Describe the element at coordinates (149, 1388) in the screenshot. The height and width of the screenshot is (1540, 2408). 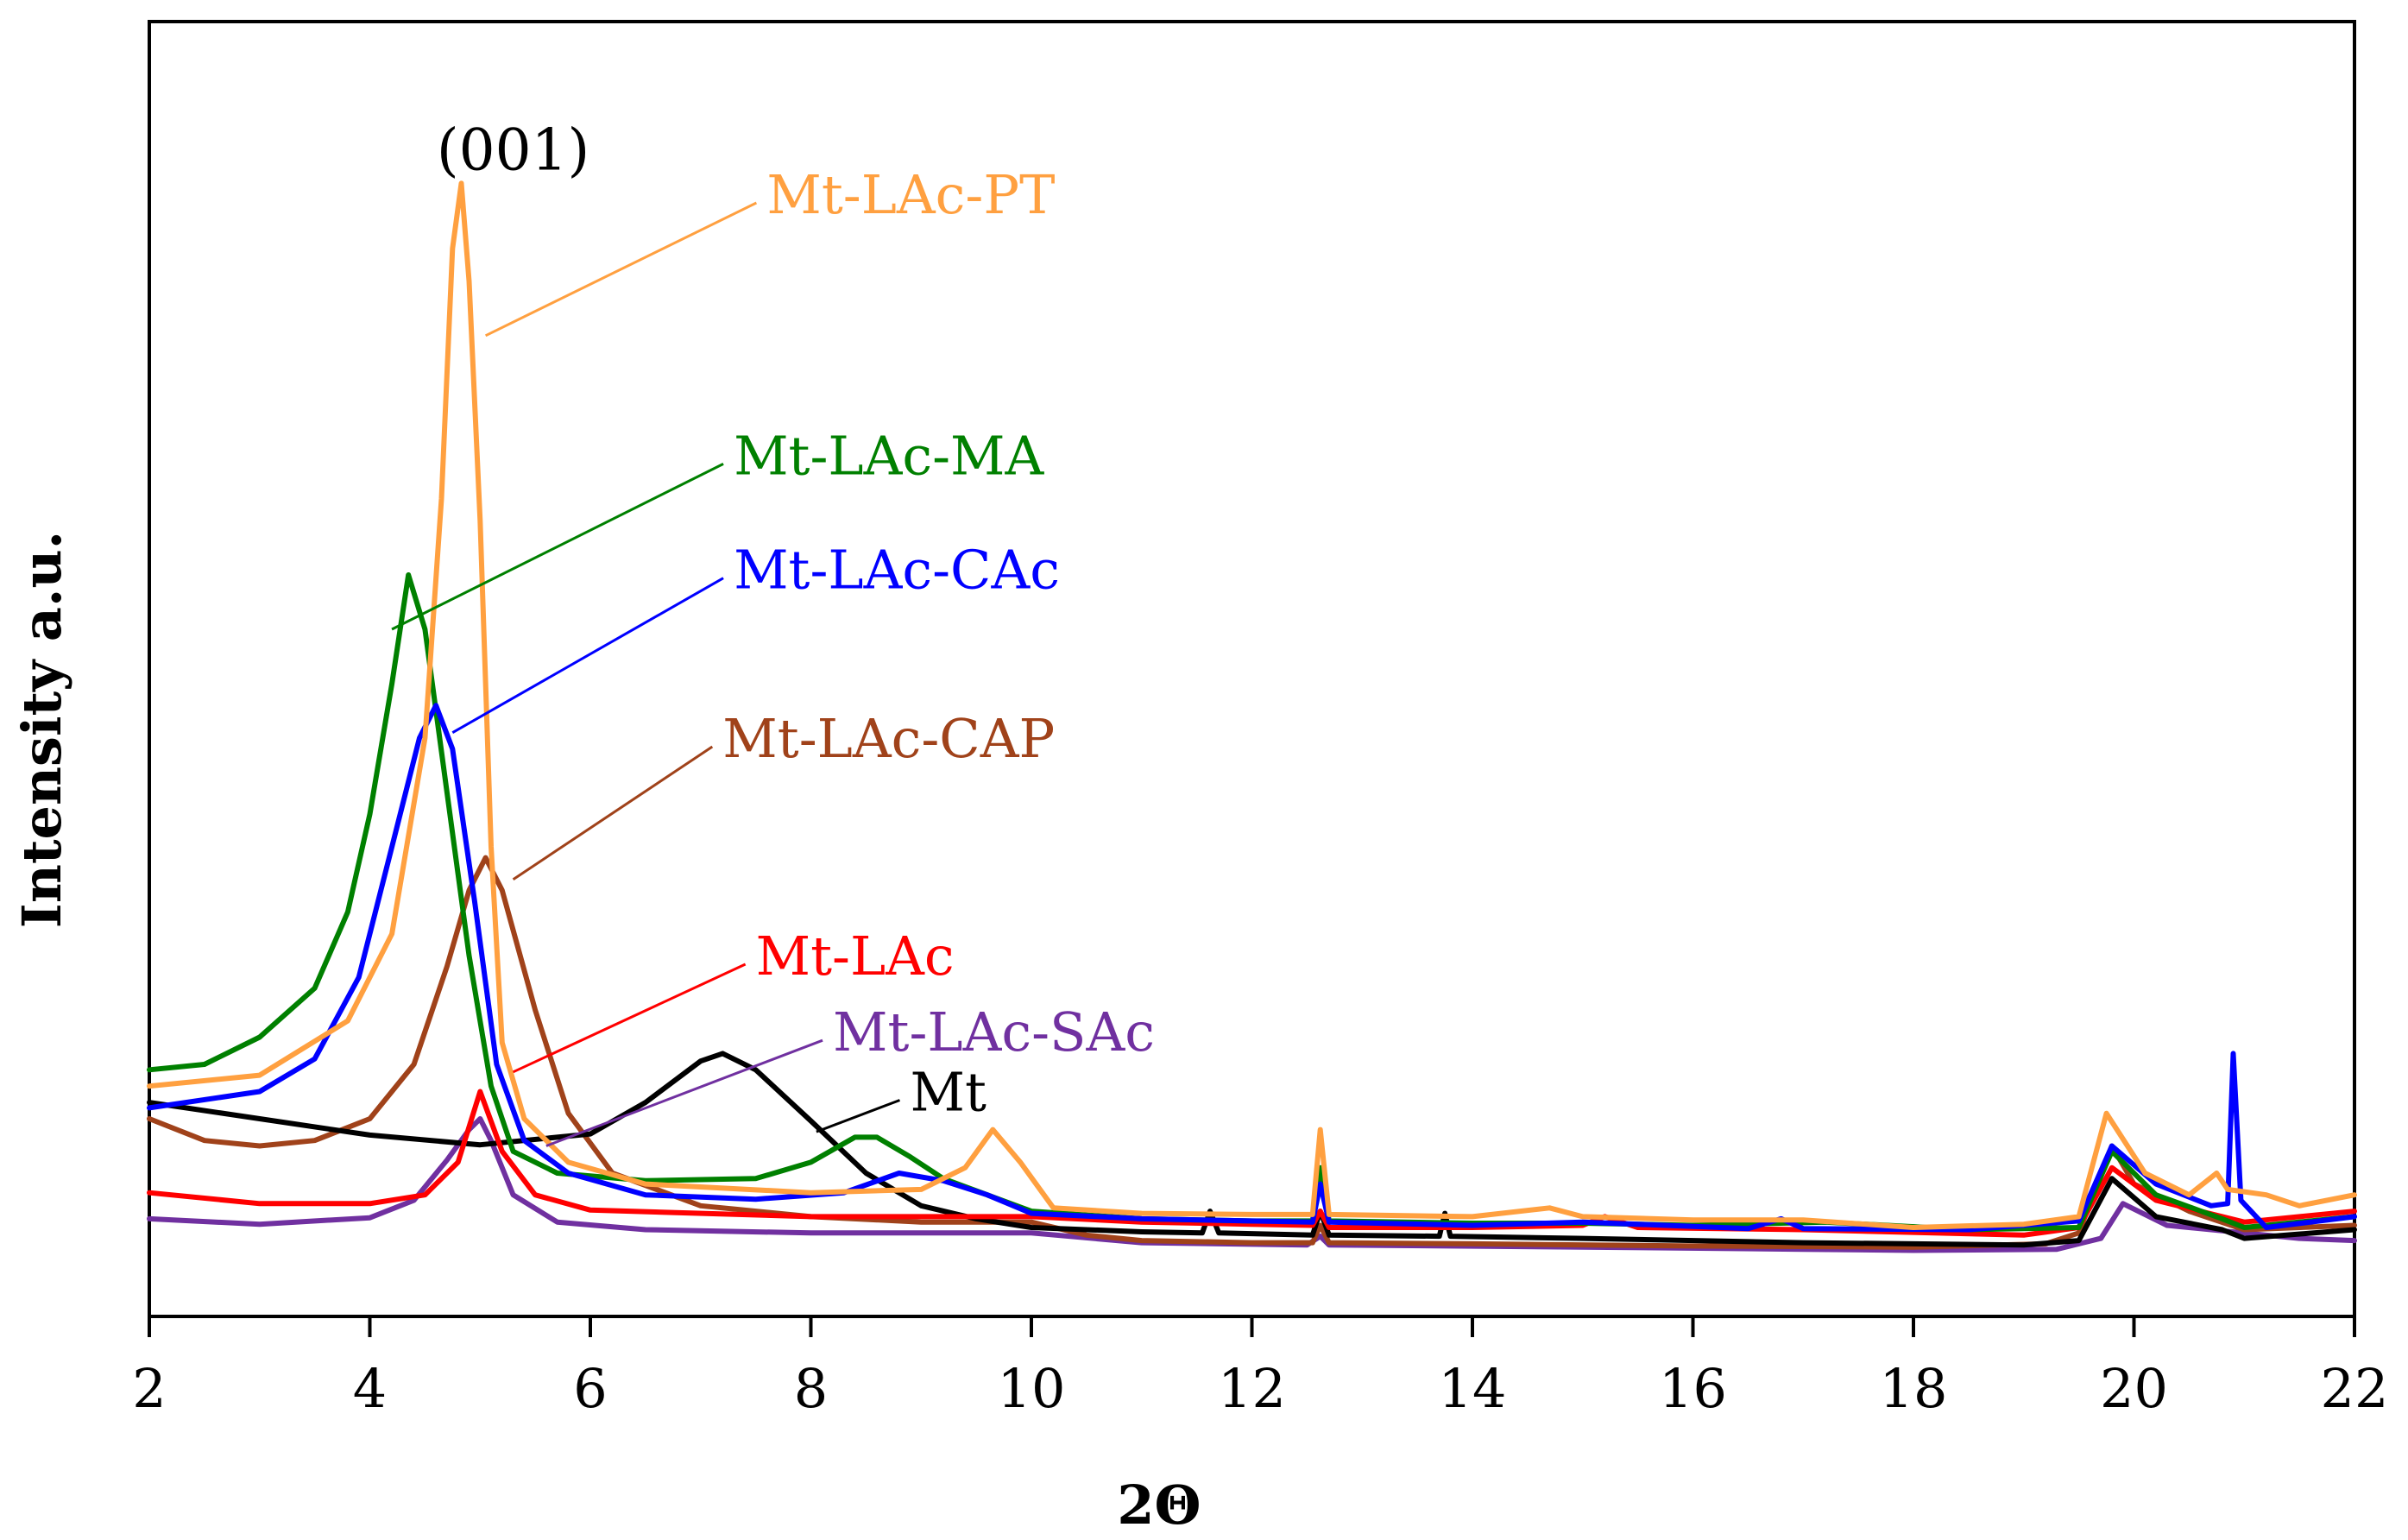
I see `x-tick-label: 2` at that location.